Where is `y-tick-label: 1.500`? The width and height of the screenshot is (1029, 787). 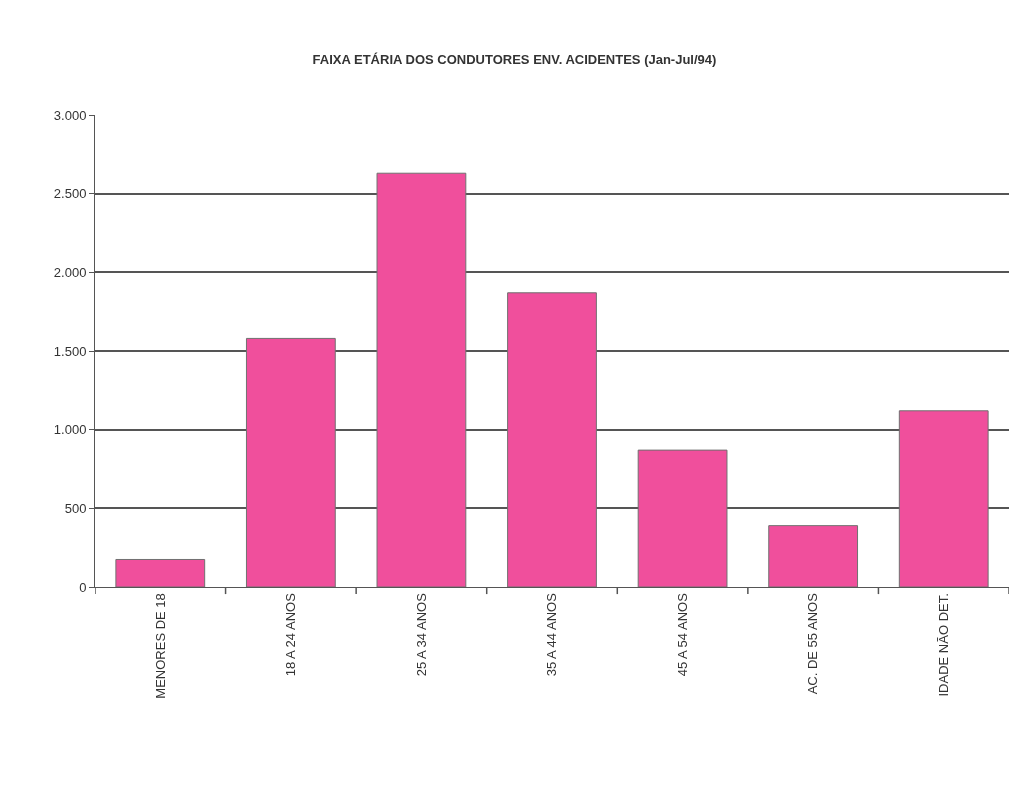
y-tick-label: 1.500 is located at coordinates (70, 351).